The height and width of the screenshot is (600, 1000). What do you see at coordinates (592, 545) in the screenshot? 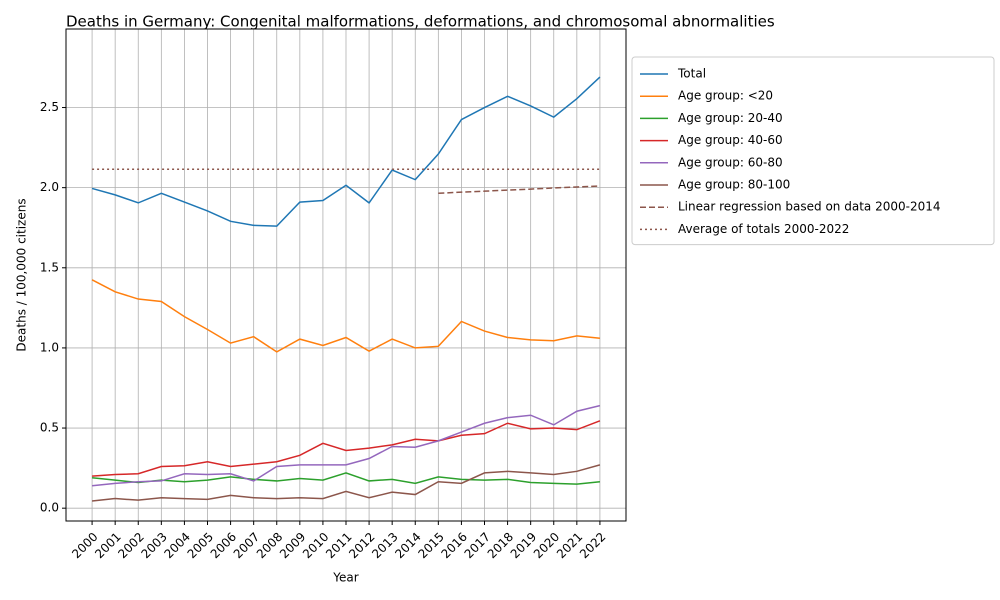
I see `x-tick-label: 2022` at bounding box center [592, 545].